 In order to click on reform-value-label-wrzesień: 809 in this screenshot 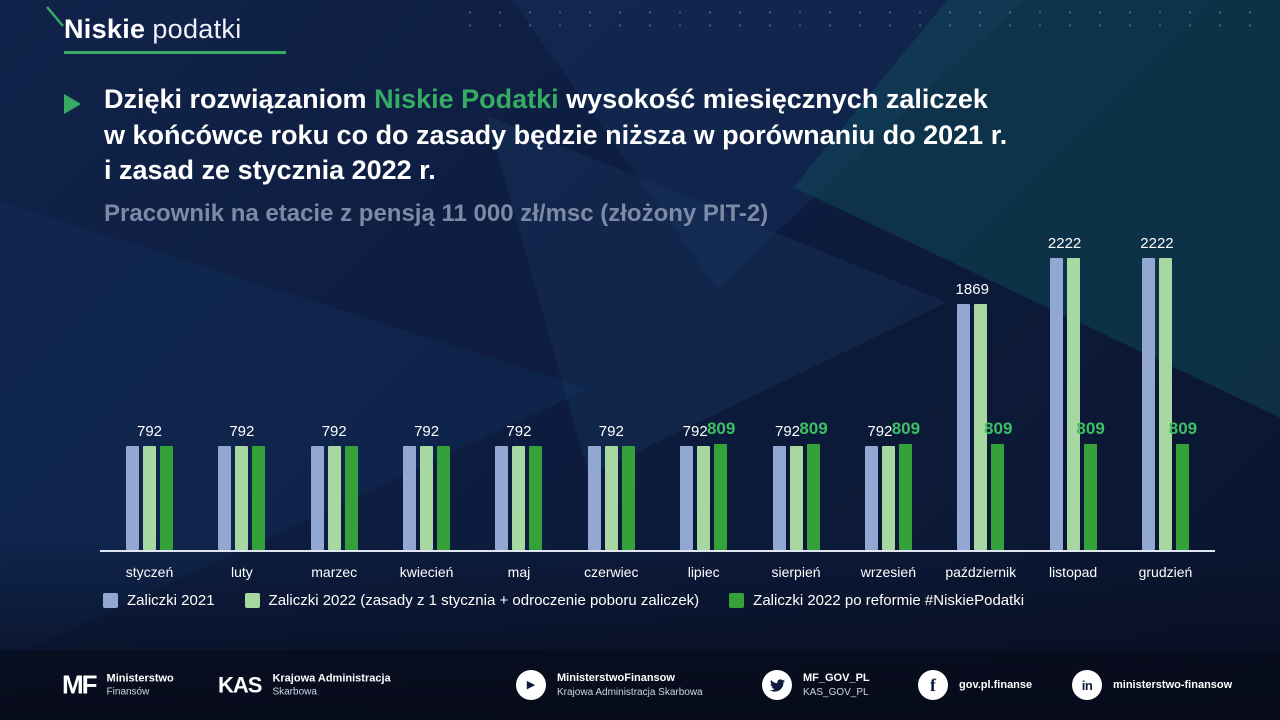, I will do `click(906, 428)`.